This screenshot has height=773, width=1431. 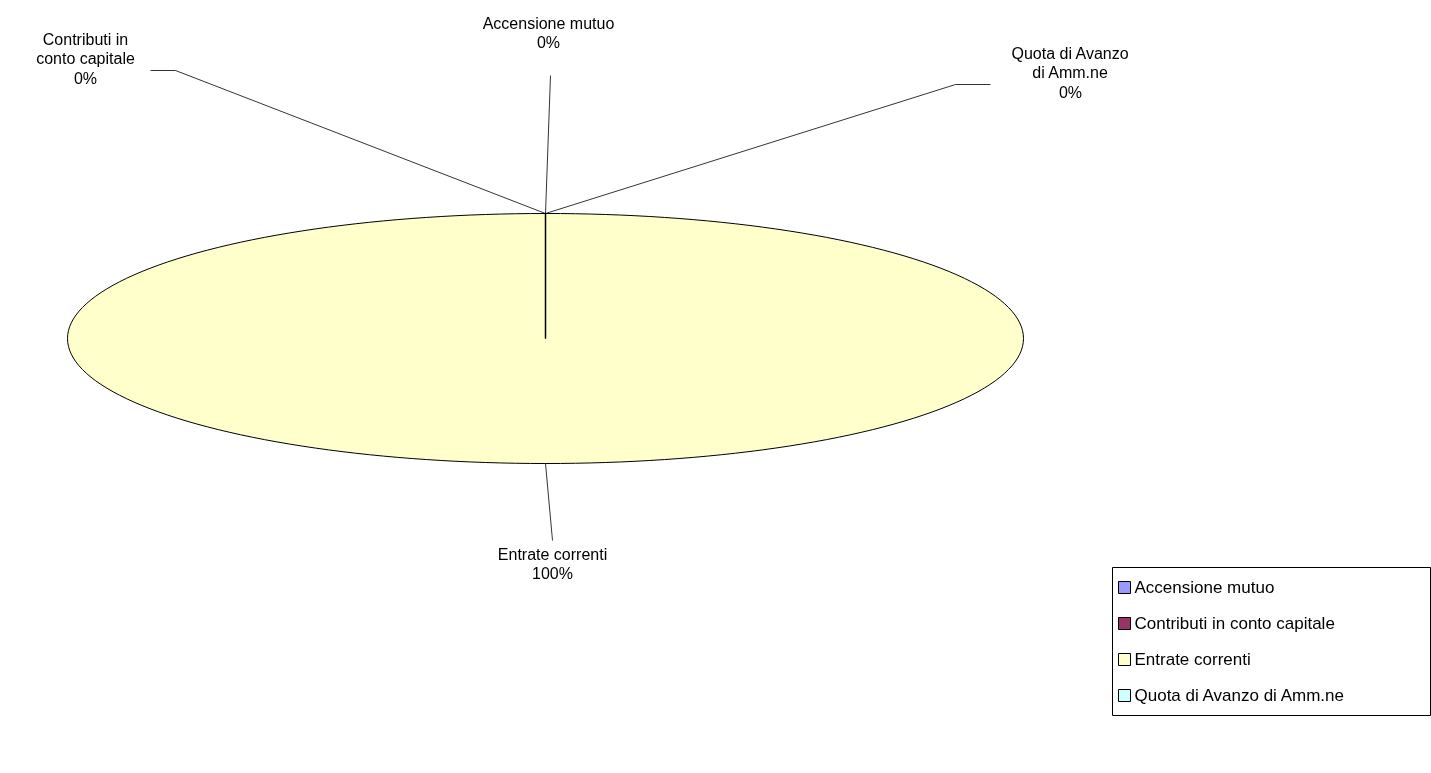 I want to click on slice-label: Entrate correnti, so click(x=552, y=554).